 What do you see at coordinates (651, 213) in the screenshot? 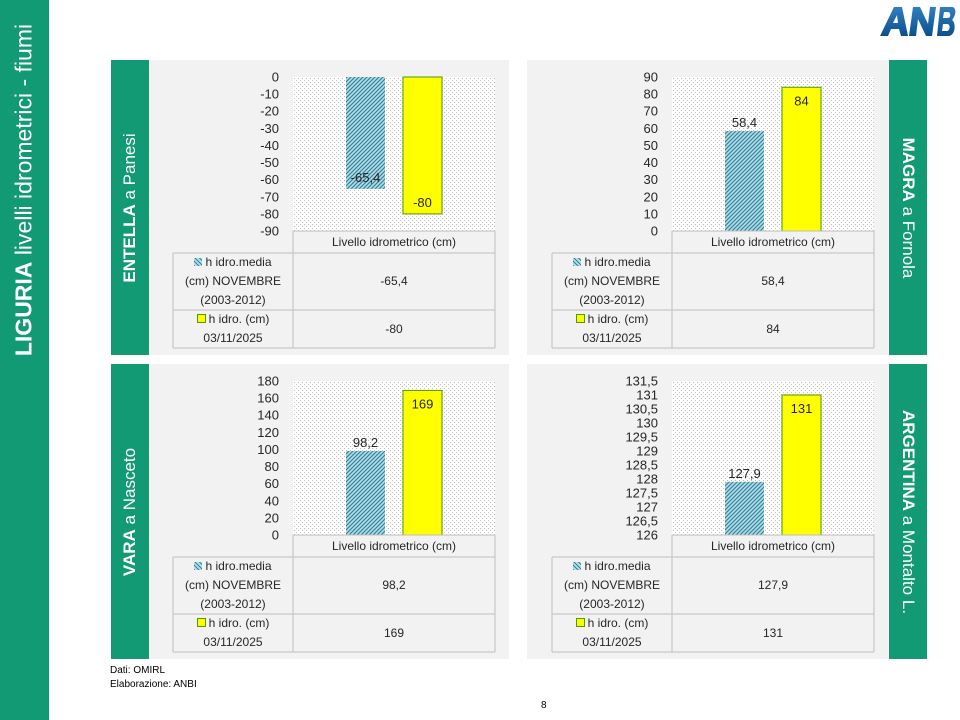
I see `y-tick-label: 10` at bounding box center [651, 213].